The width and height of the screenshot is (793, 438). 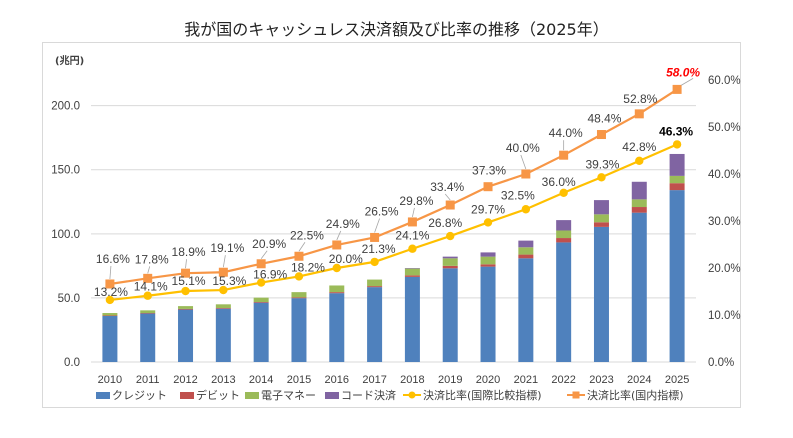 I want to click on leader-line-domestic-ratio-2010, so click(x=110, y=272).